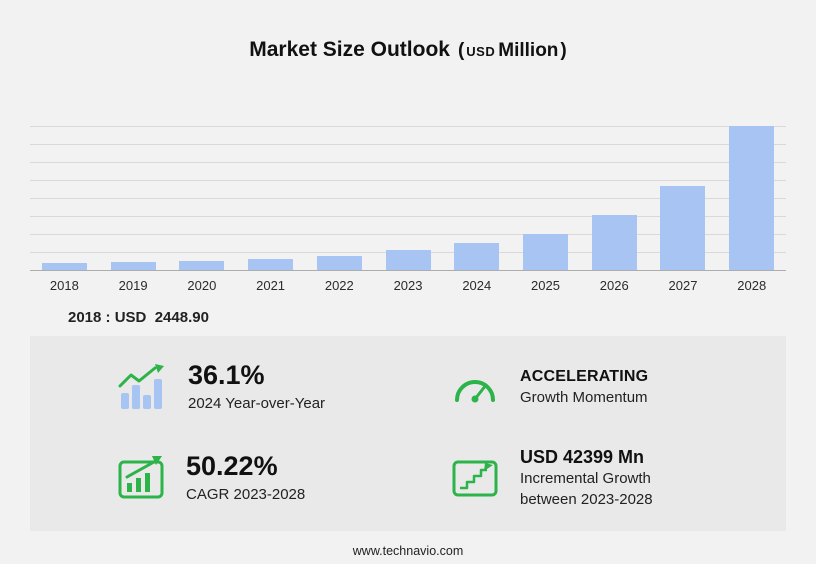 The width and height of the screenshot is (816, 564). What do you see at coordinates (585, 479) in the screenshot?
I see `stat-incremental-label-line1: Incremental Growth` at bounding box center [585, 479].